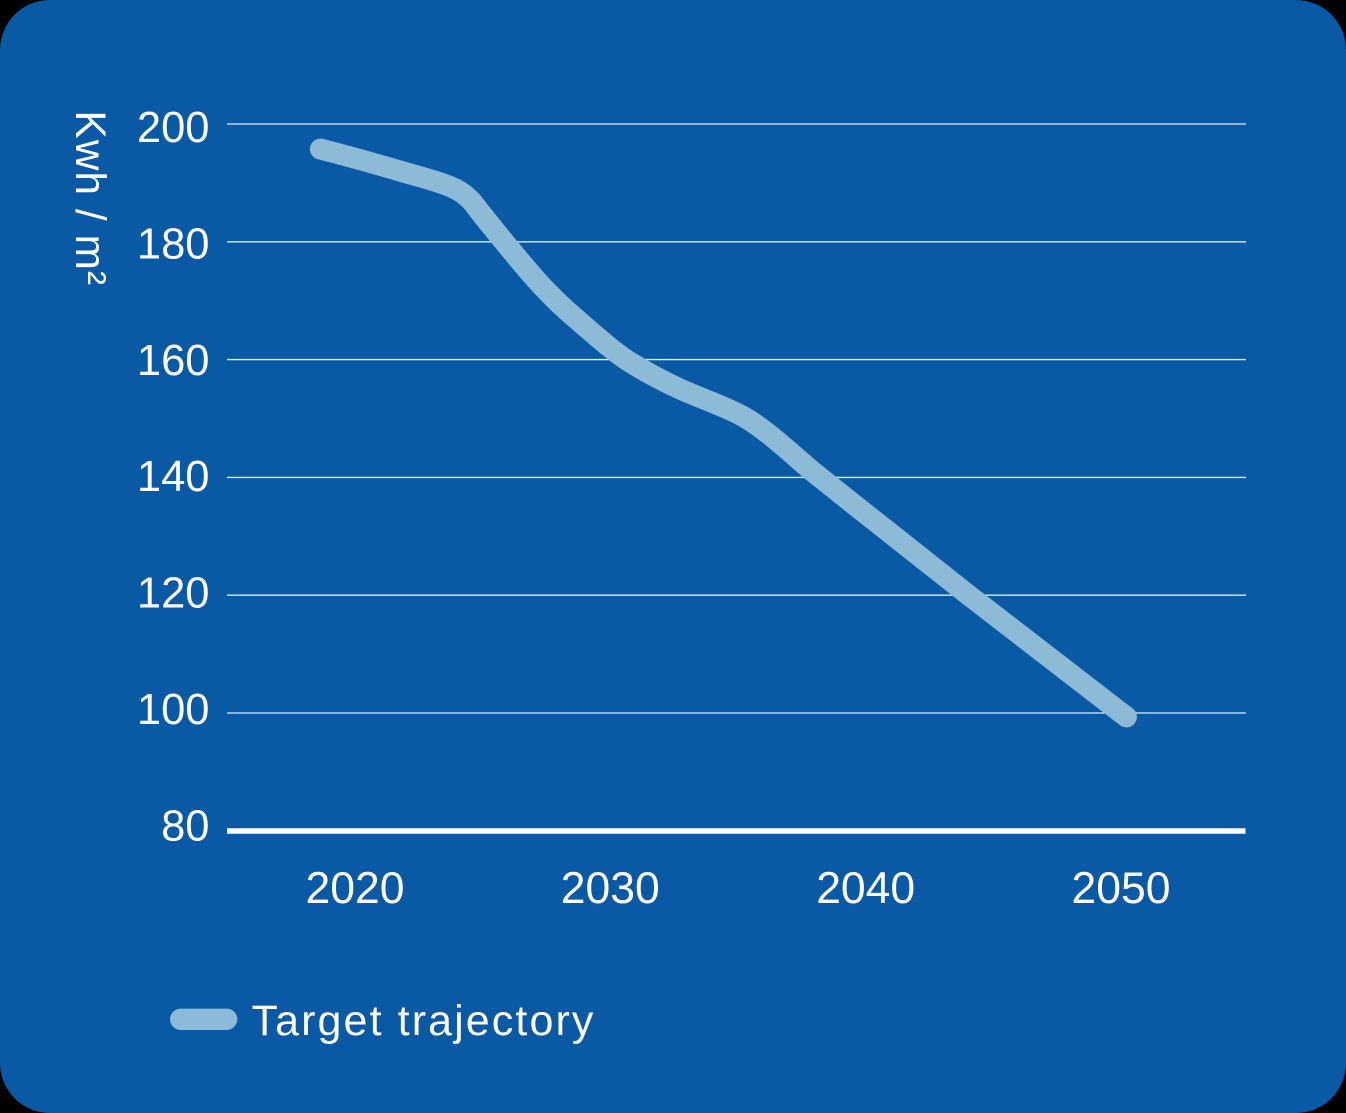 The height and width of the screenshot is (1113, 1346). I want to click on svg-text: 2050, so click(1121, 888).